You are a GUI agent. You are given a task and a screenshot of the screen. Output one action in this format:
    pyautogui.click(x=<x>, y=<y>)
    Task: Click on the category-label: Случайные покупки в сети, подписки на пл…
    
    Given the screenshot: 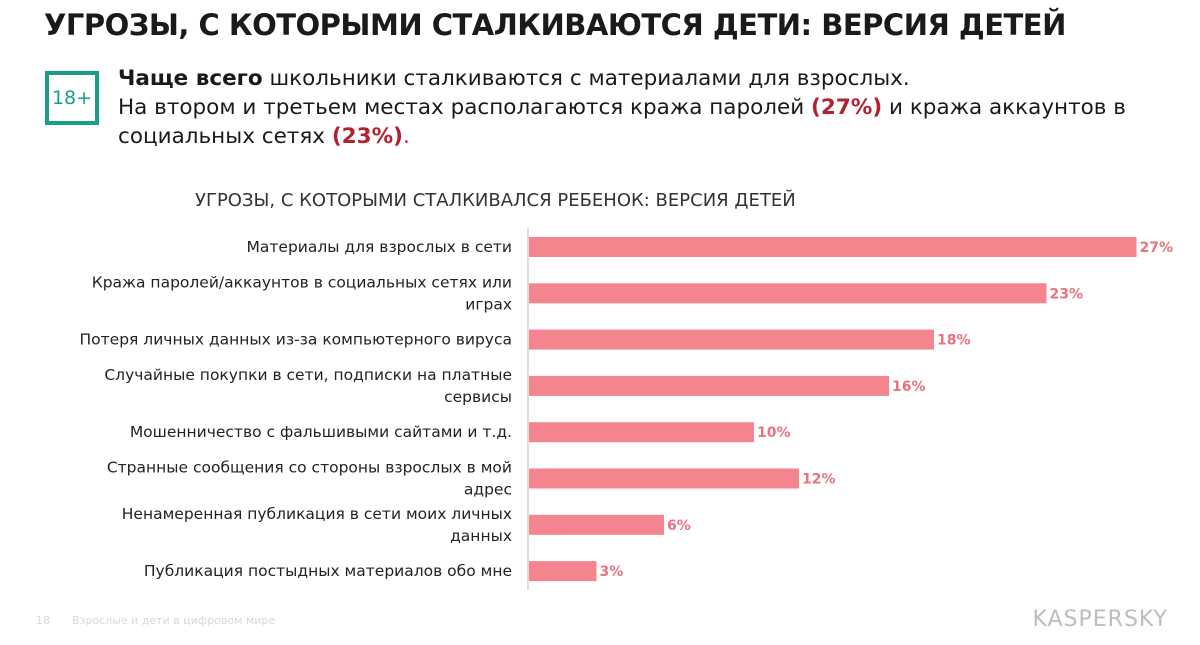 What is the action you would take?
    pyautogui.click(x=308, y=375)
    